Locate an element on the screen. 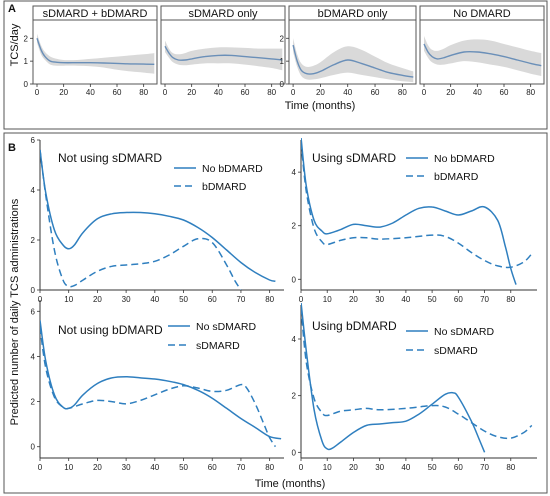  chart-2: bDMARD only 0 20 40 60 80 0 1 2 is located at coordinates (348, 51).